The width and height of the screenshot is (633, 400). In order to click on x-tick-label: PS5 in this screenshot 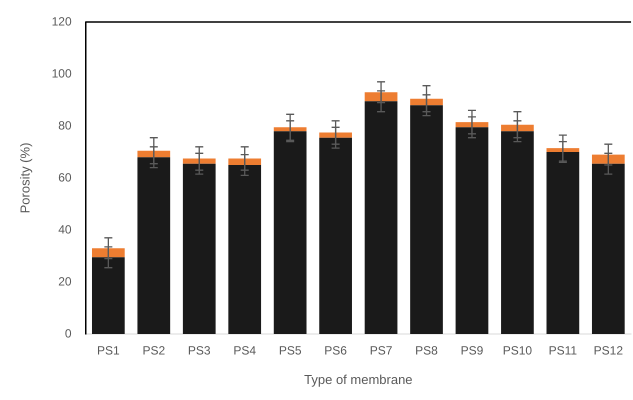, I will do `click(290, 351)`.